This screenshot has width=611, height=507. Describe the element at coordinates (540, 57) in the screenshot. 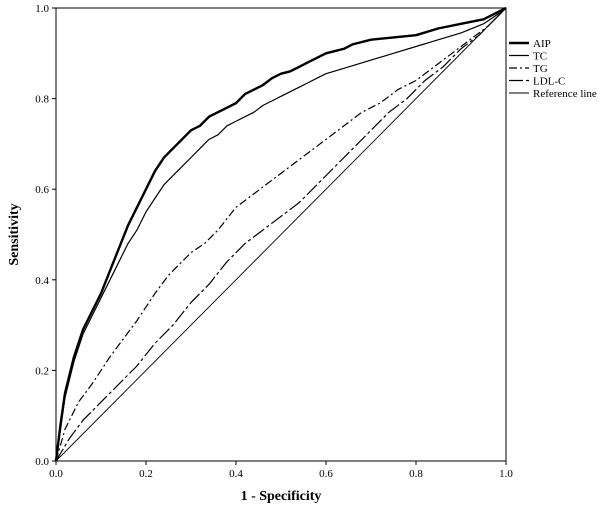

I see `legend-label-tc: TC` at that location.